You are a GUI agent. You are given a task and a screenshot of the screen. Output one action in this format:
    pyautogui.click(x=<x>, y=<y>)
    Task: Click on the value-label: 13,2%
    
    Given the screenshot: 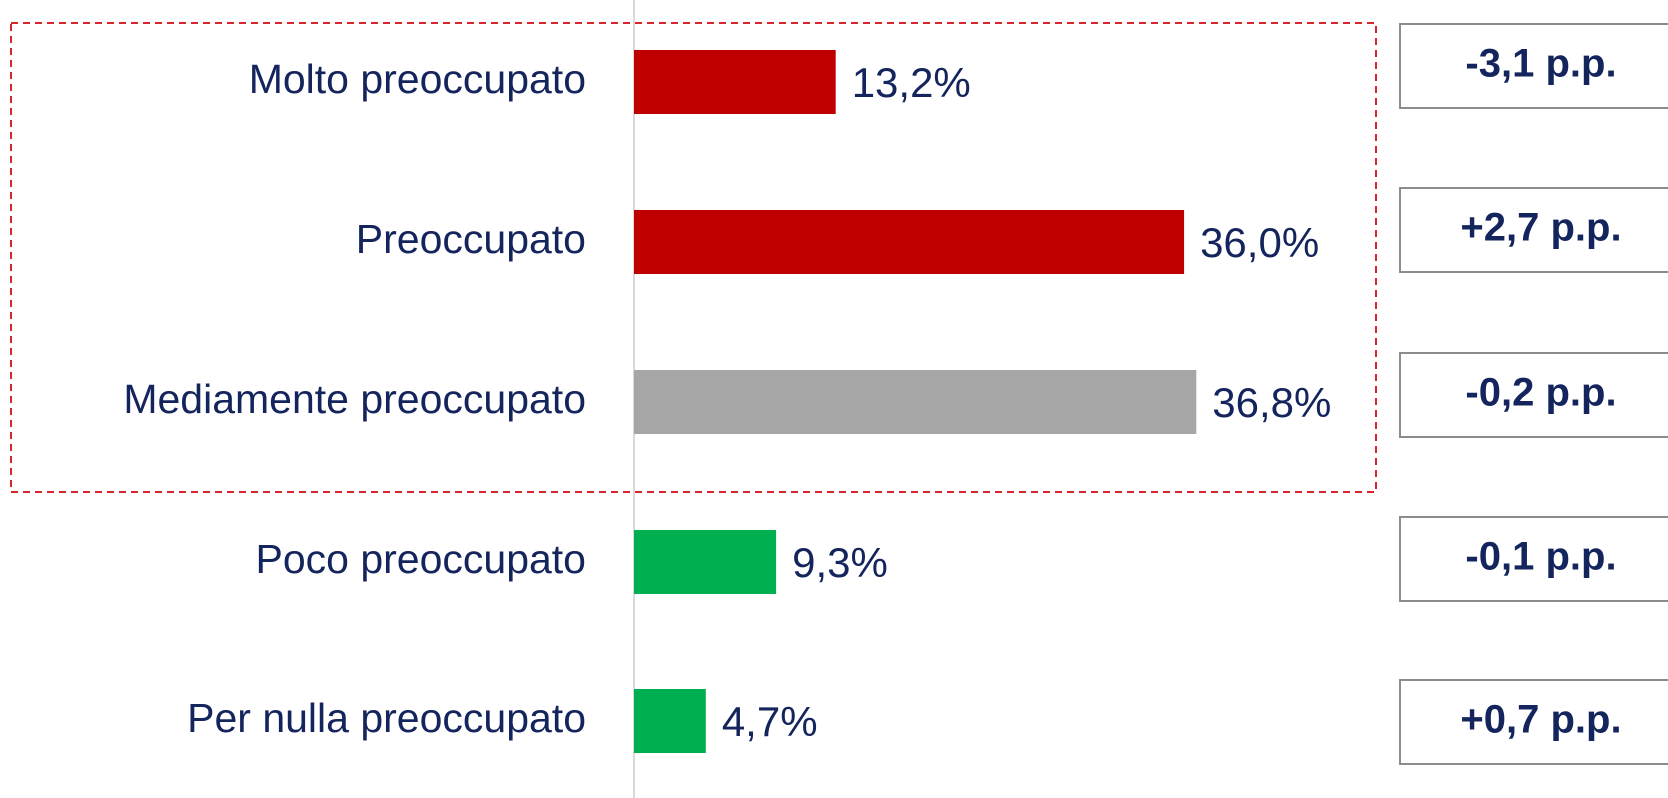 What is the action you would take?
    pyautogui.click(x=911, y=82)
    